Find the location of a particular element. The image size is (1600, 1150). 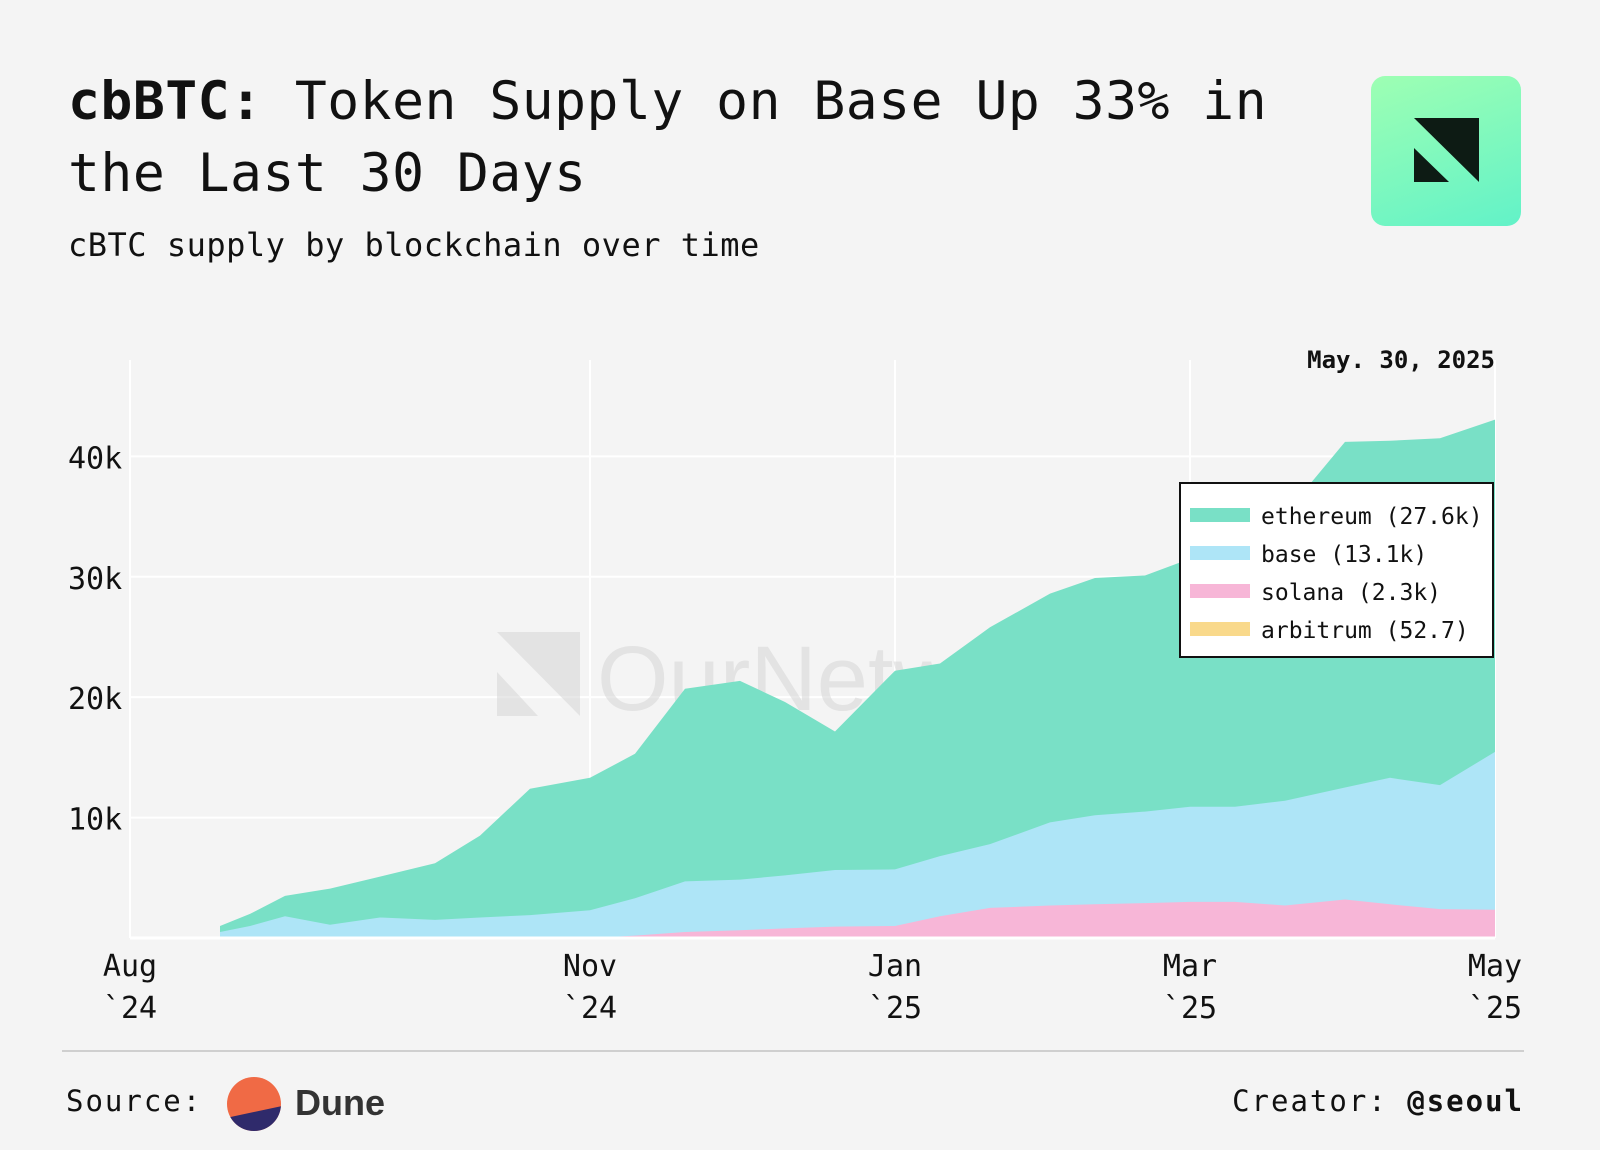

source-label: Source: is located at coordinates (134, 1101).